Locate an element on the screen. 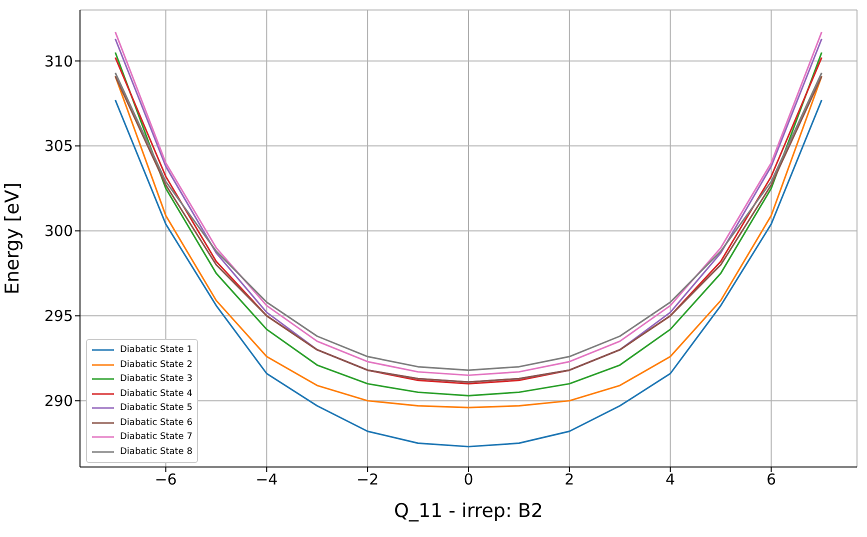 The image size is (867, 537). y-tick-label: 300 is located at coordinates (58, 231).